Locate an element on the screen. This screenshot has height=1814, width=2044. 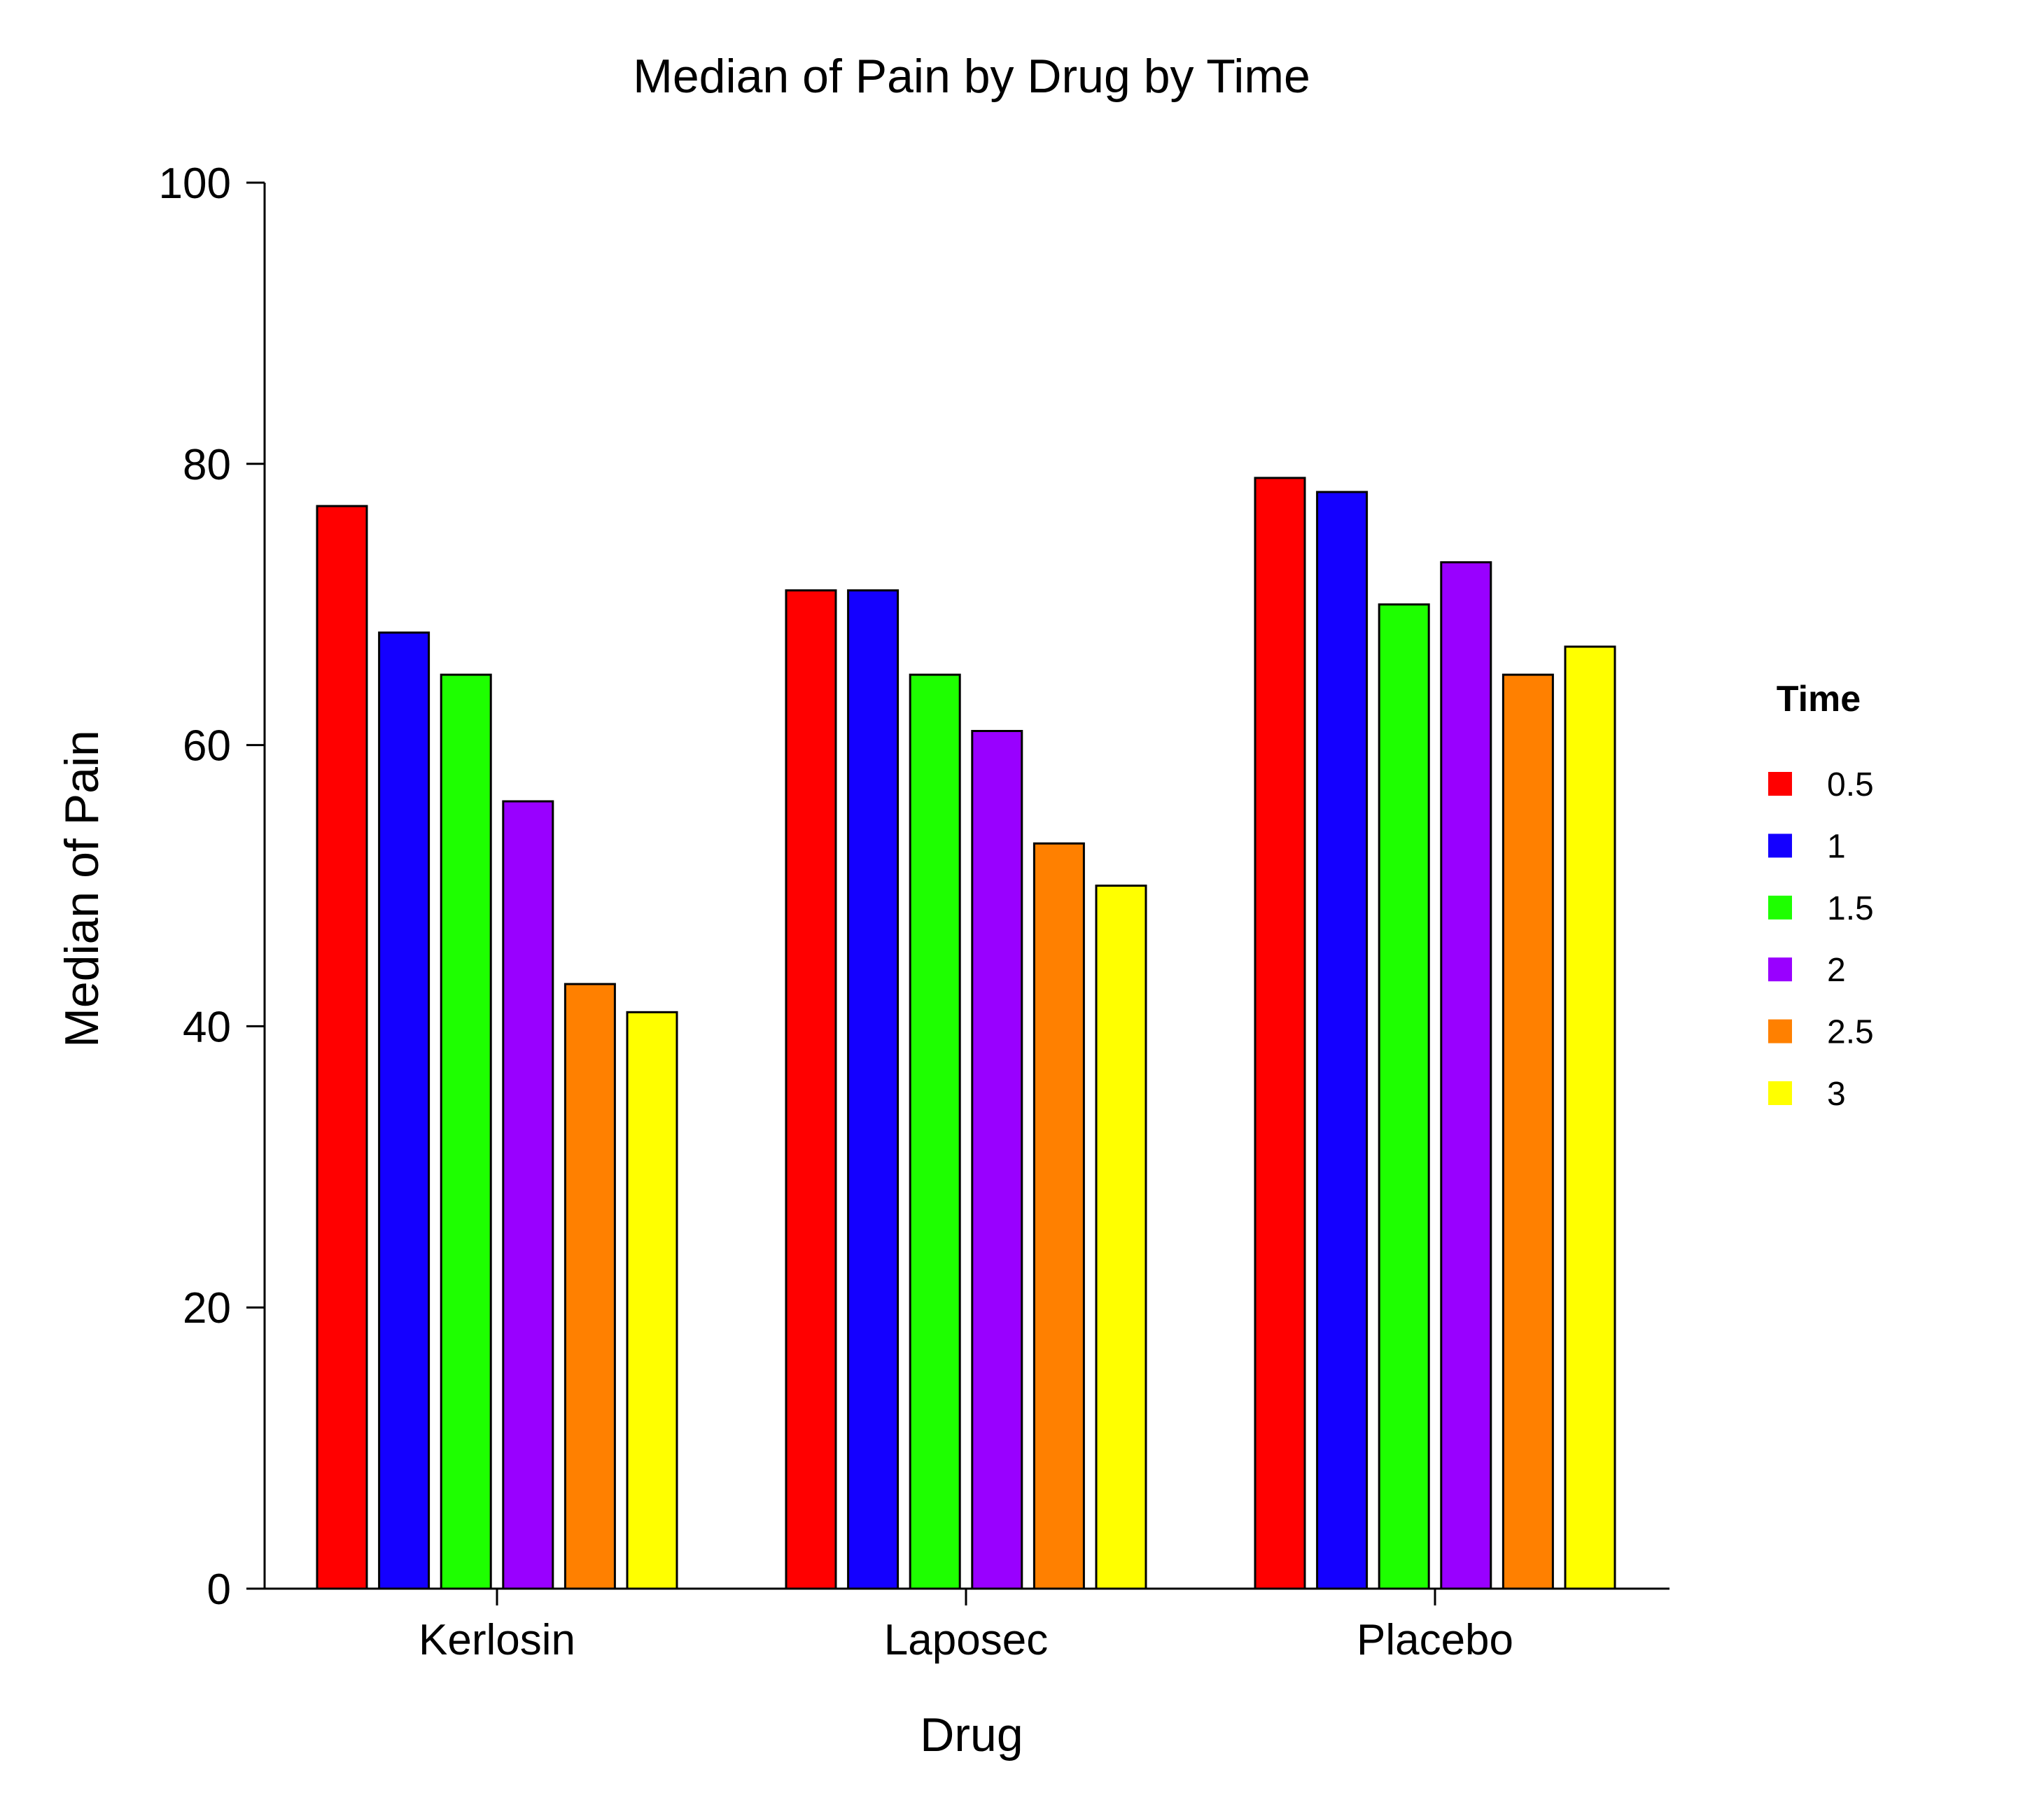
chart-title: Median of Pain by Drug by Time is located at coordinates (971, 76).